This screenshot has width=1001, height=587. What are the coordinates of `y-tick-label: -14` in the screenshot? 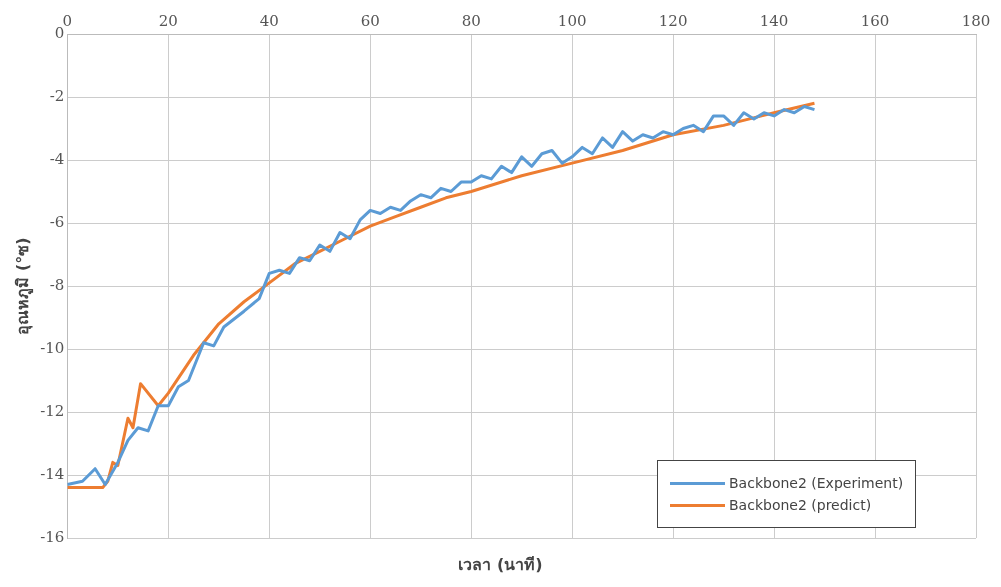 It's located at (52, 473).